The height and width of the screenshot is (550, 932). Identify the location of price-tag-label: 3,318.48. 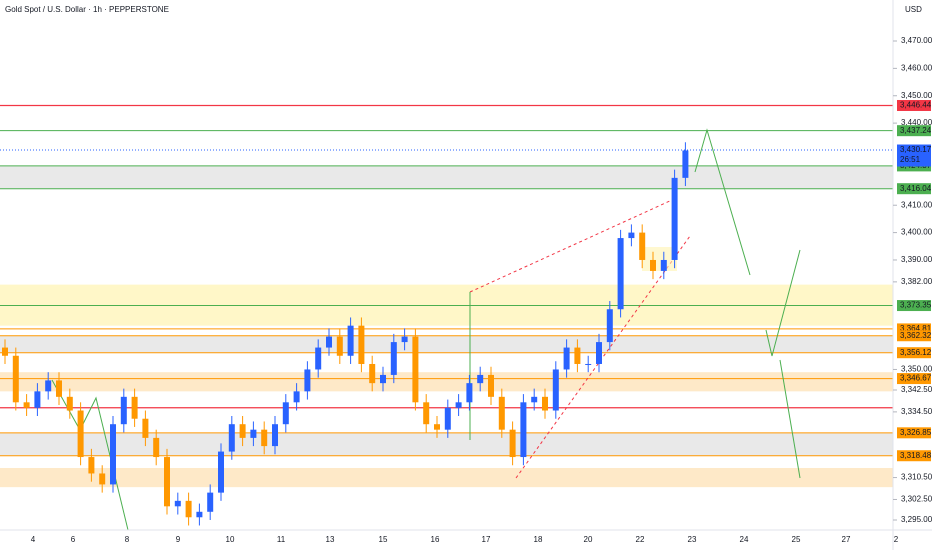
(916, 455).